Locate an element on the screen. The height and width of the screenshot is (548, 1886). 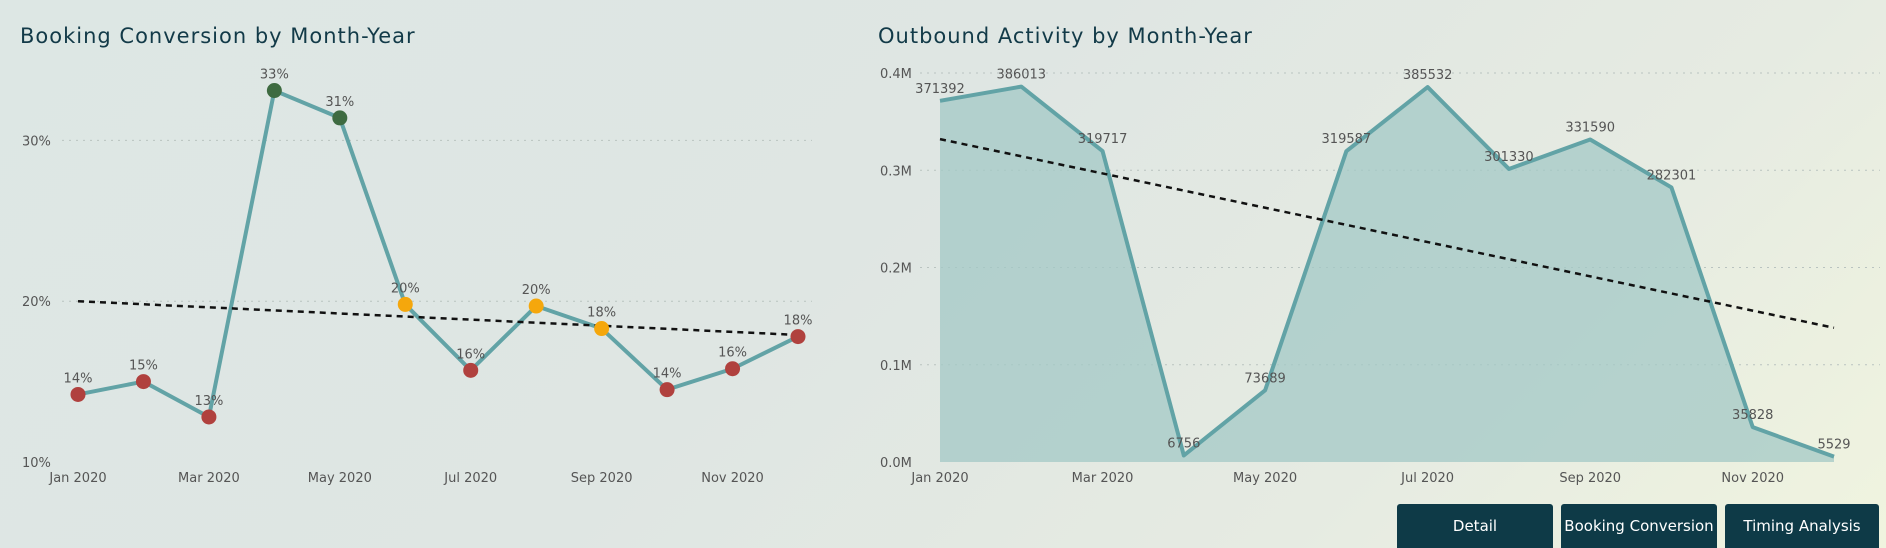
data-label: 386013 is located at coordinates (1021, 75).